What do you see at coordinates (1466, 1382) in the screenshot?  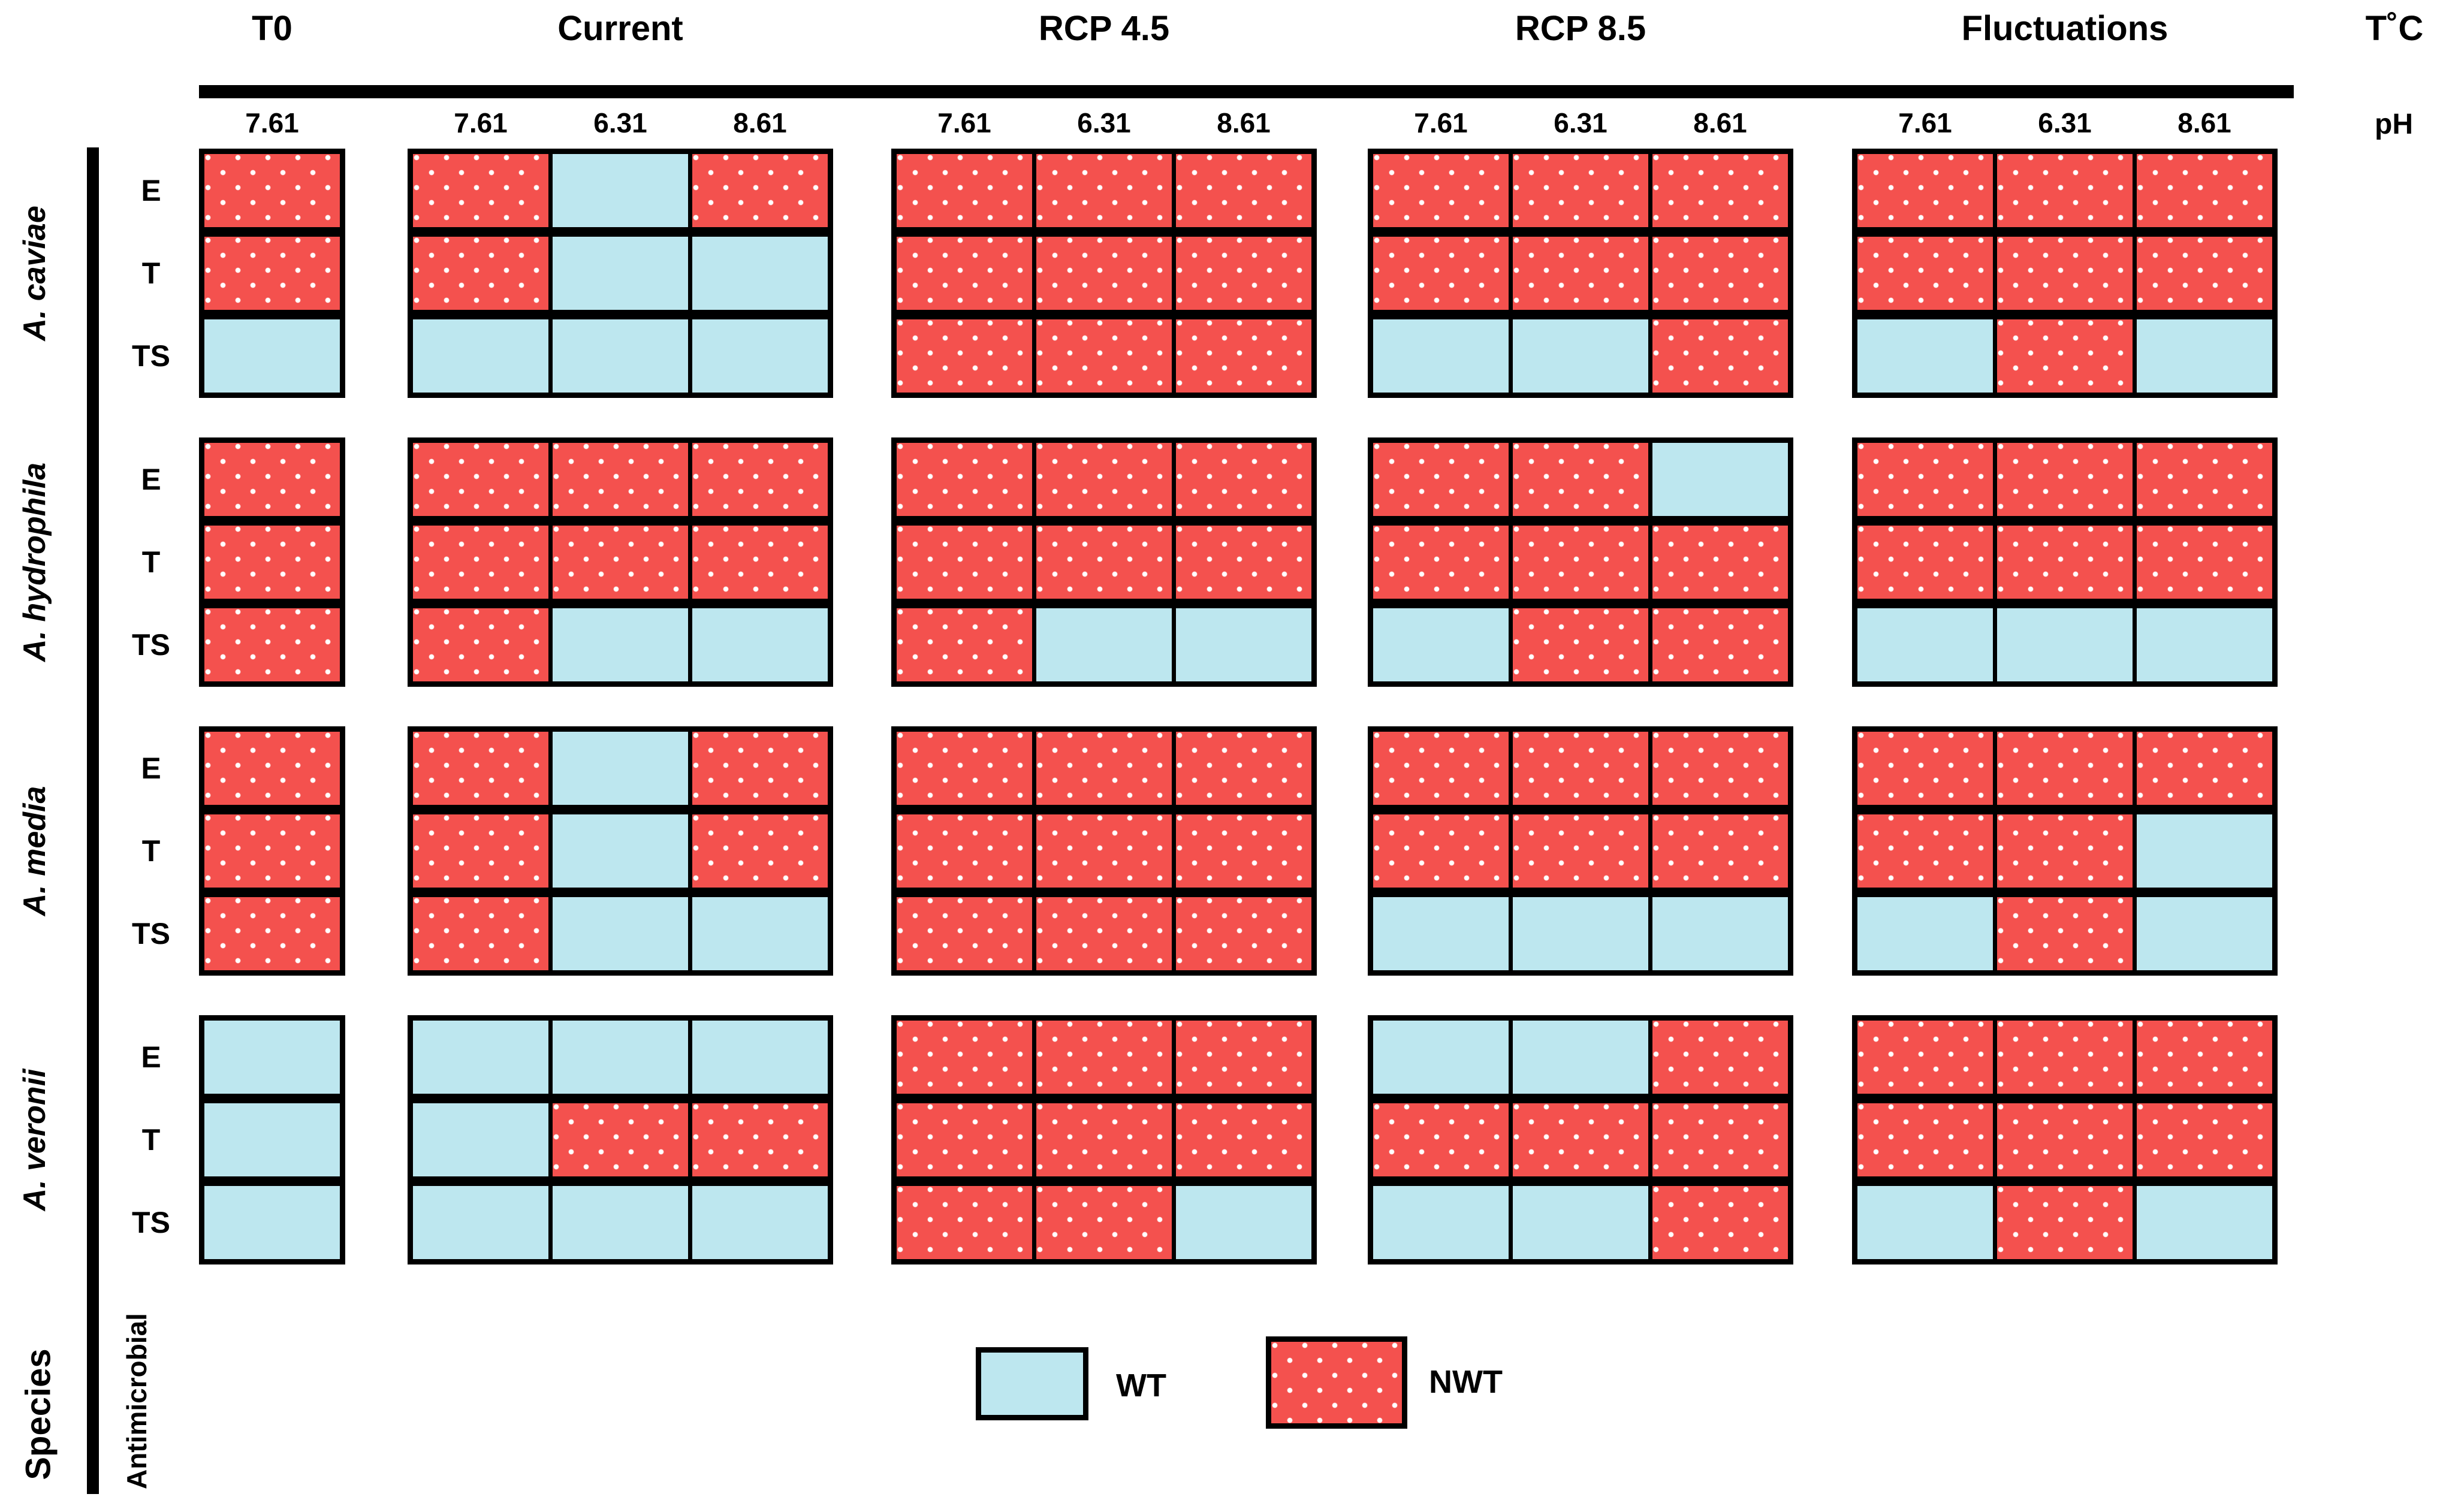 I see `legend-nwt-label: NWT` at bounding box center [1466, 1382].